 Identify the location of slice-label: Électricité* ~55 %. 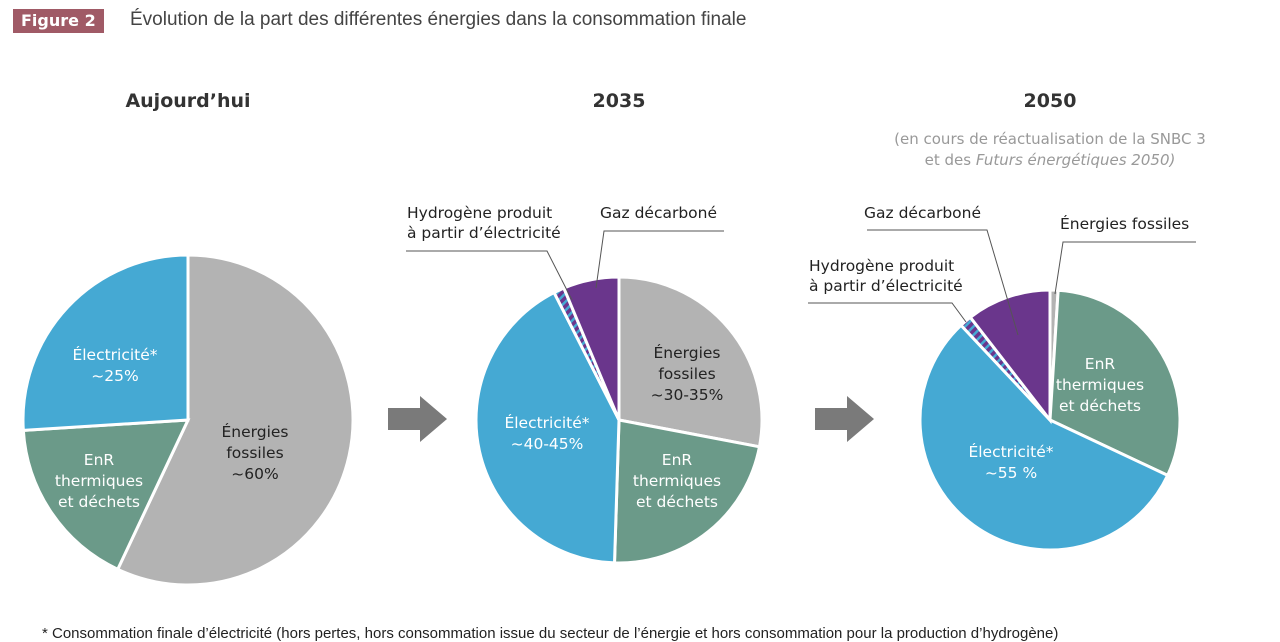
(1011, 462).